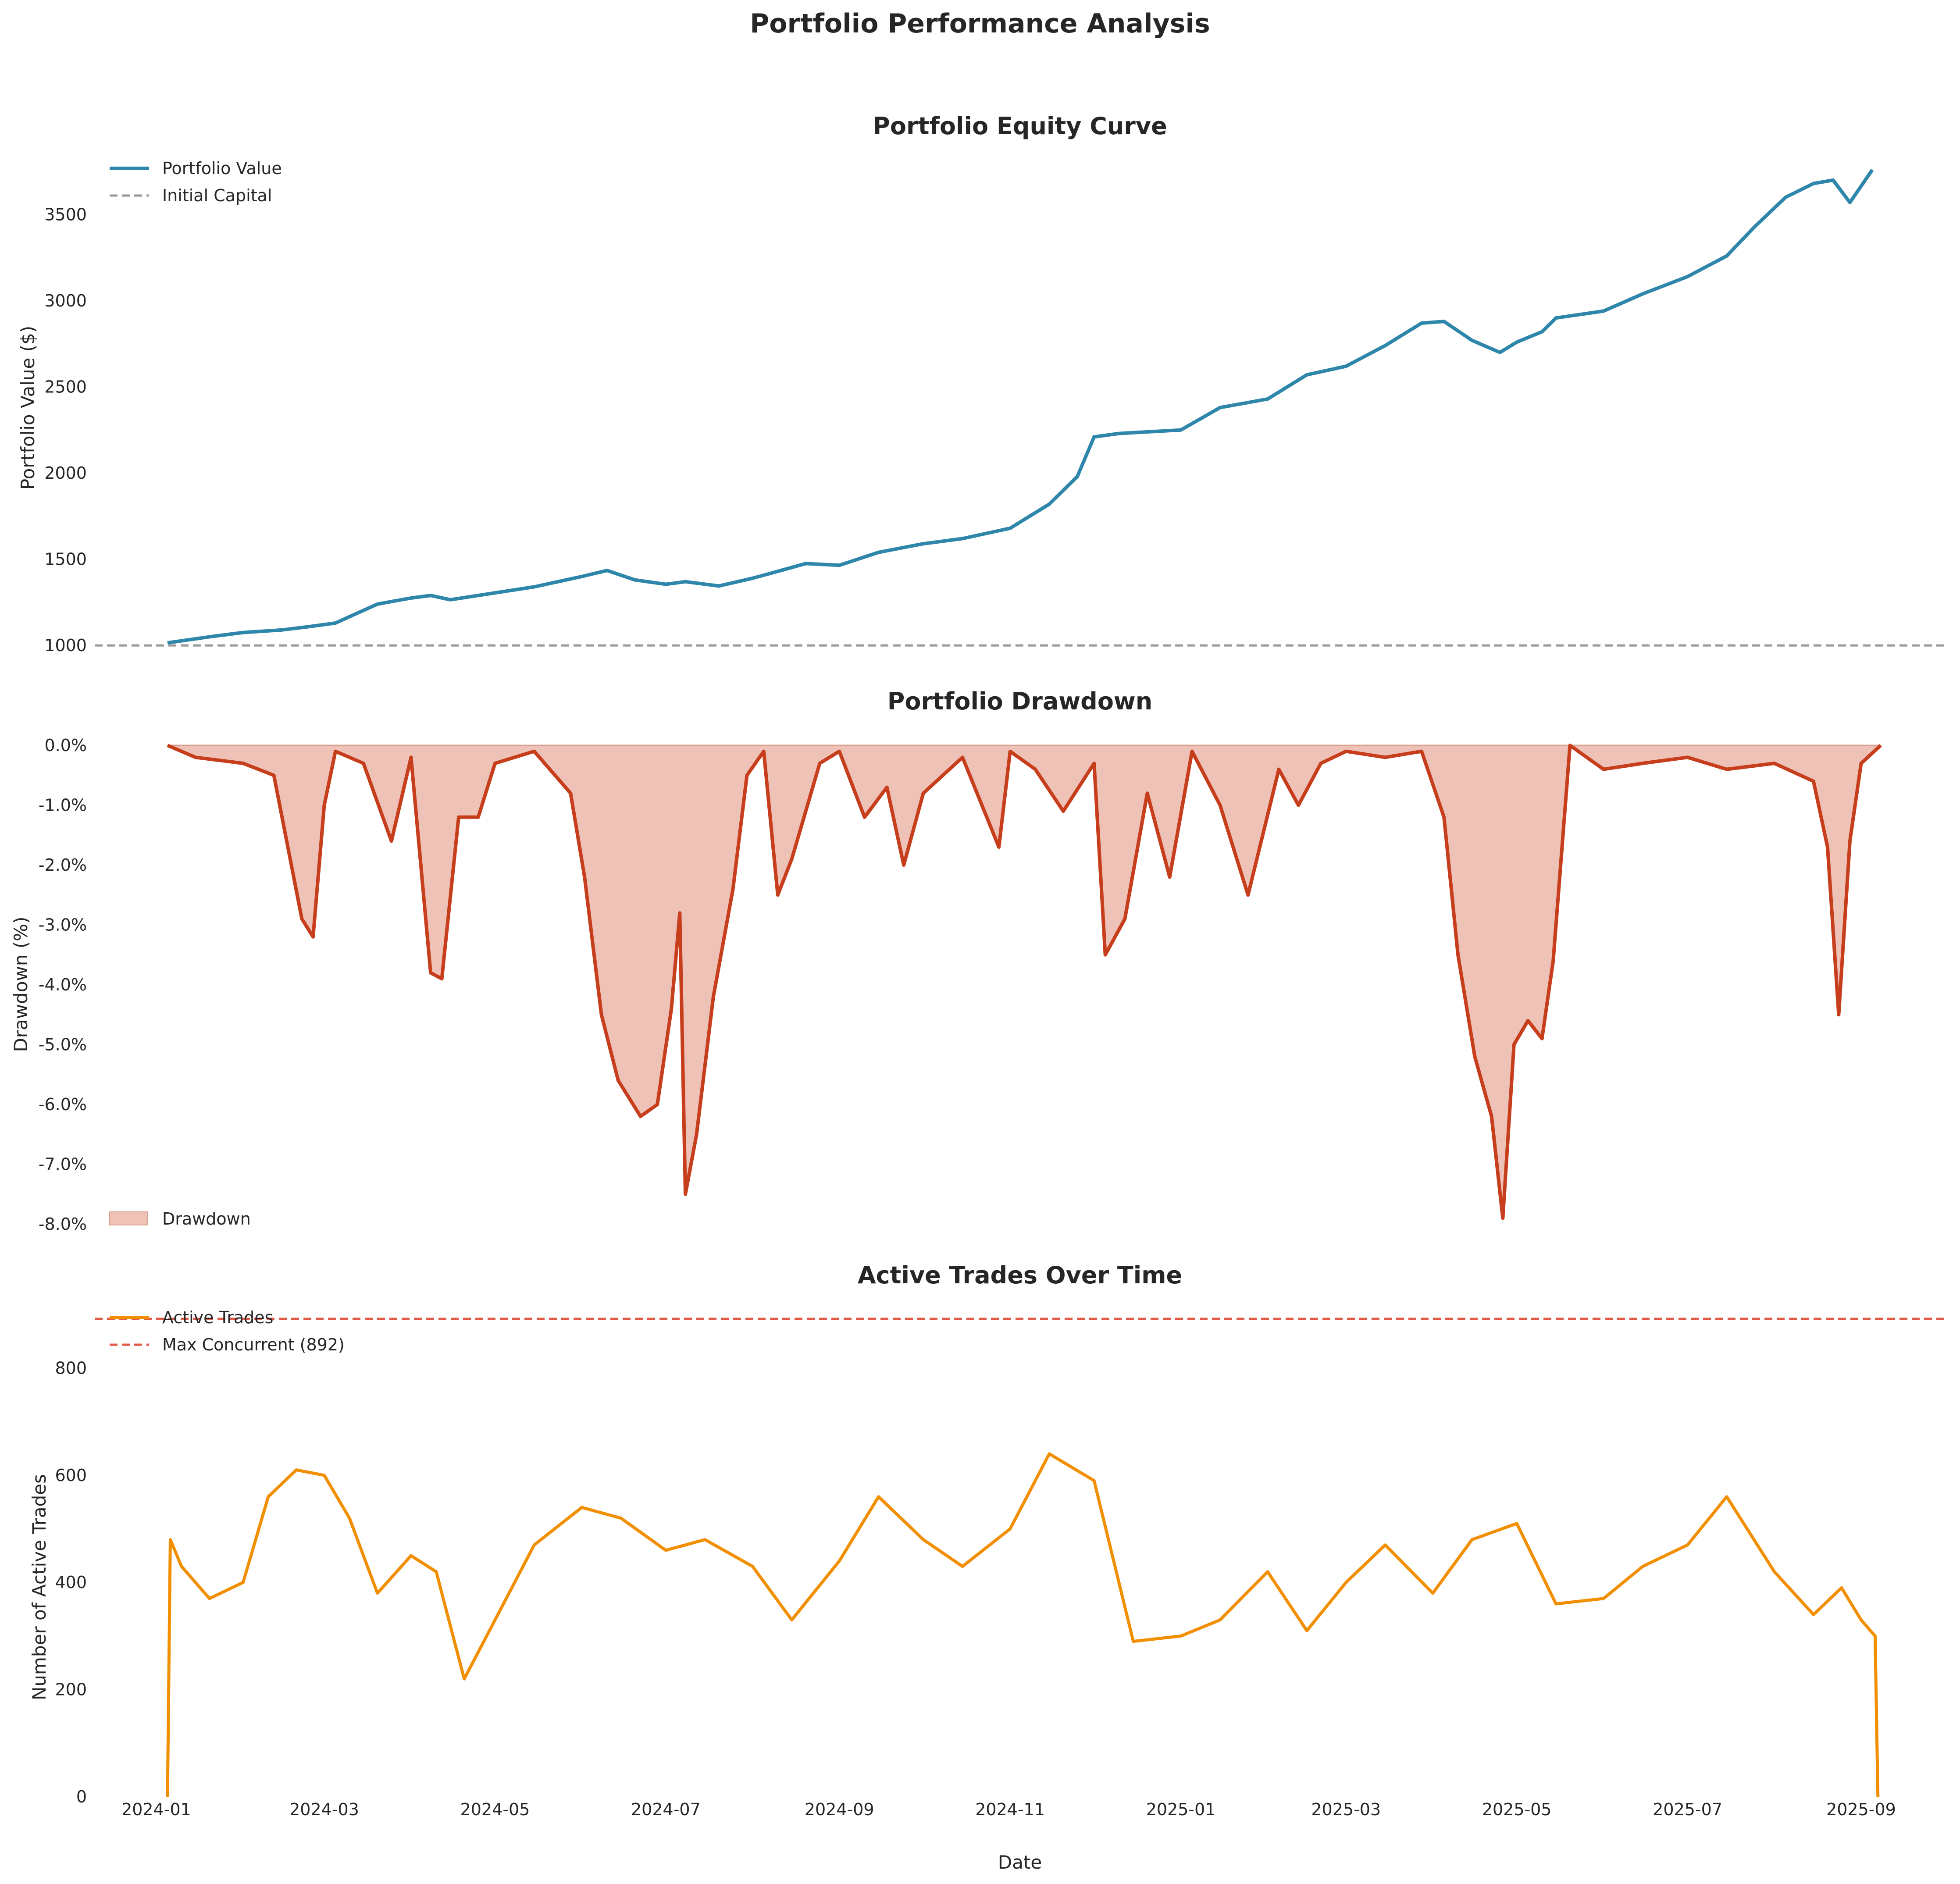  I want to click on trades-x-tick-label: 2025-05, so click(1517, 1809).